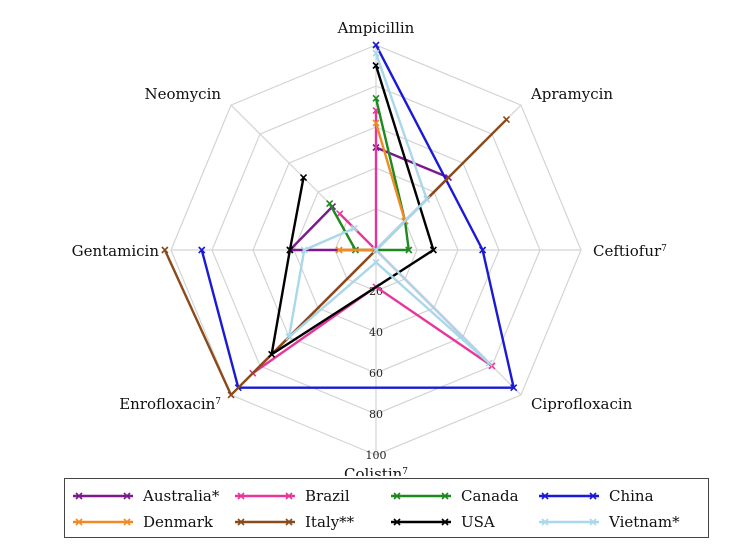  What do you see at coordinates (582, 404) in the screenshot?
I see `axis-label: Ciprofloxacin` at bounding box center [582, 404].